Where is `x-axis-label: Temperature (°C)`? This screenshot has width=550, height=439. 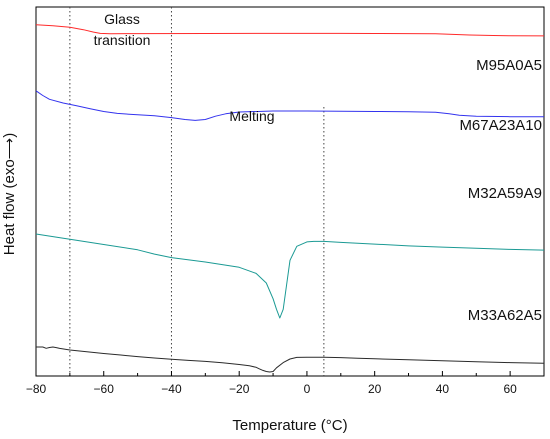
x-axis-label: Temperature (°C) is located at coordinates (289, 425).